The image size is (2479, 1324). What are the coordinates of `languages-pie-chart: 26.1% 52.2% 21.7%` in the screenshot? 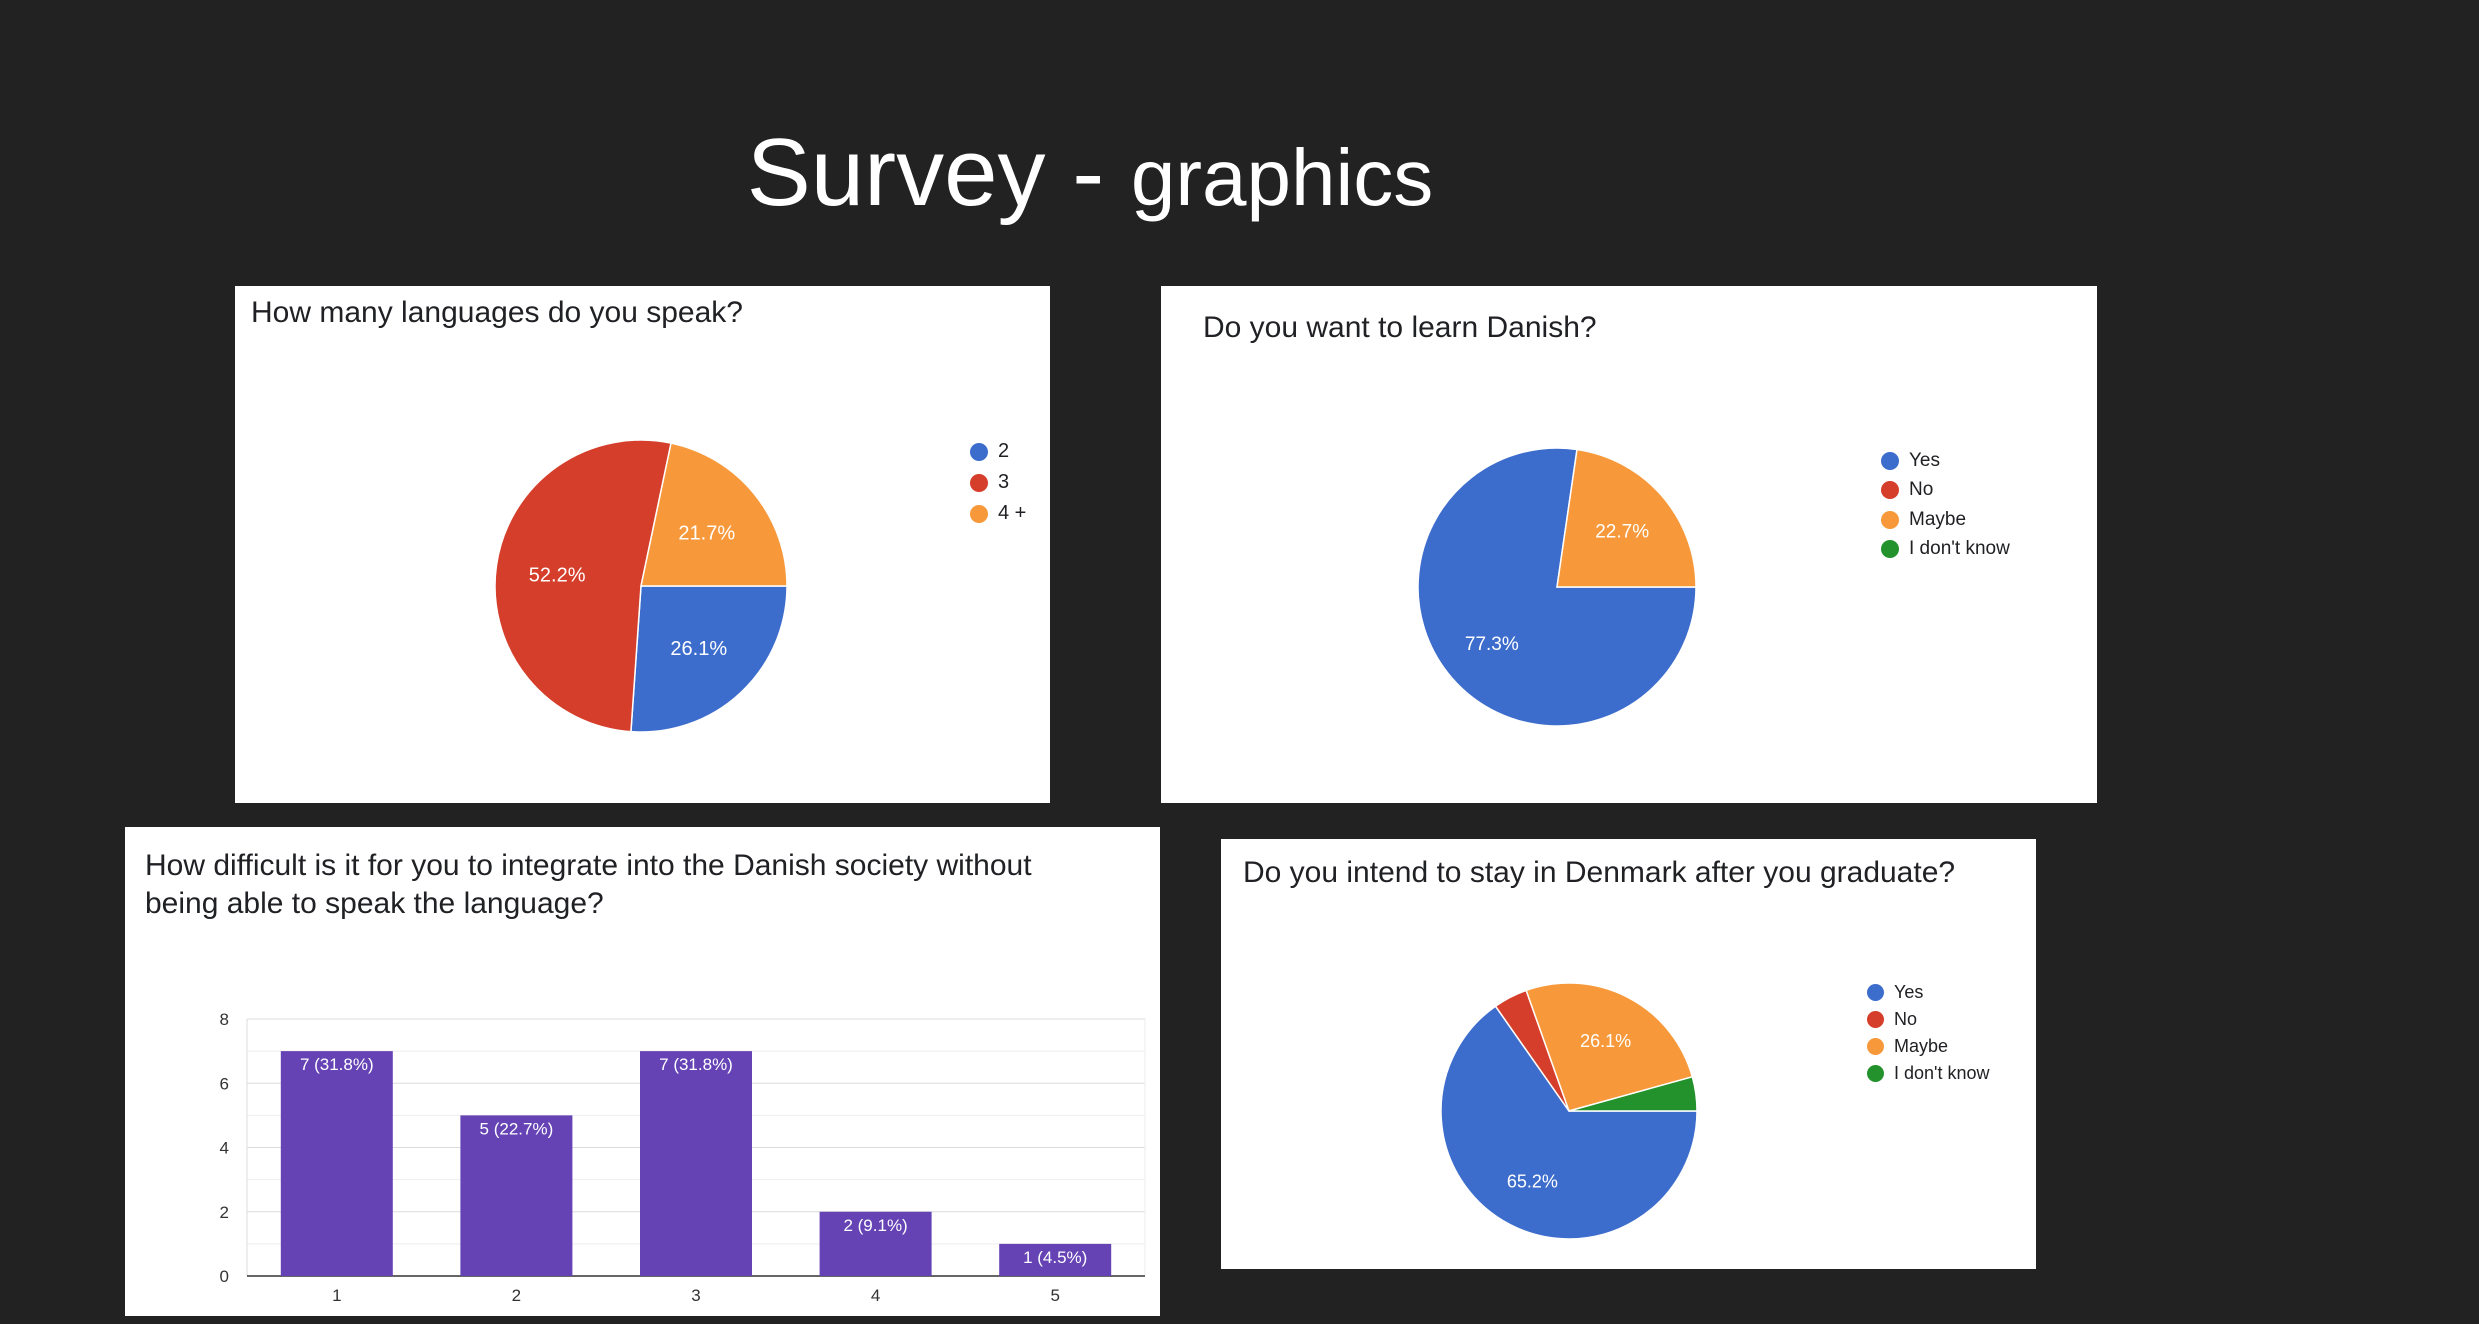 It's located at (641, 586).